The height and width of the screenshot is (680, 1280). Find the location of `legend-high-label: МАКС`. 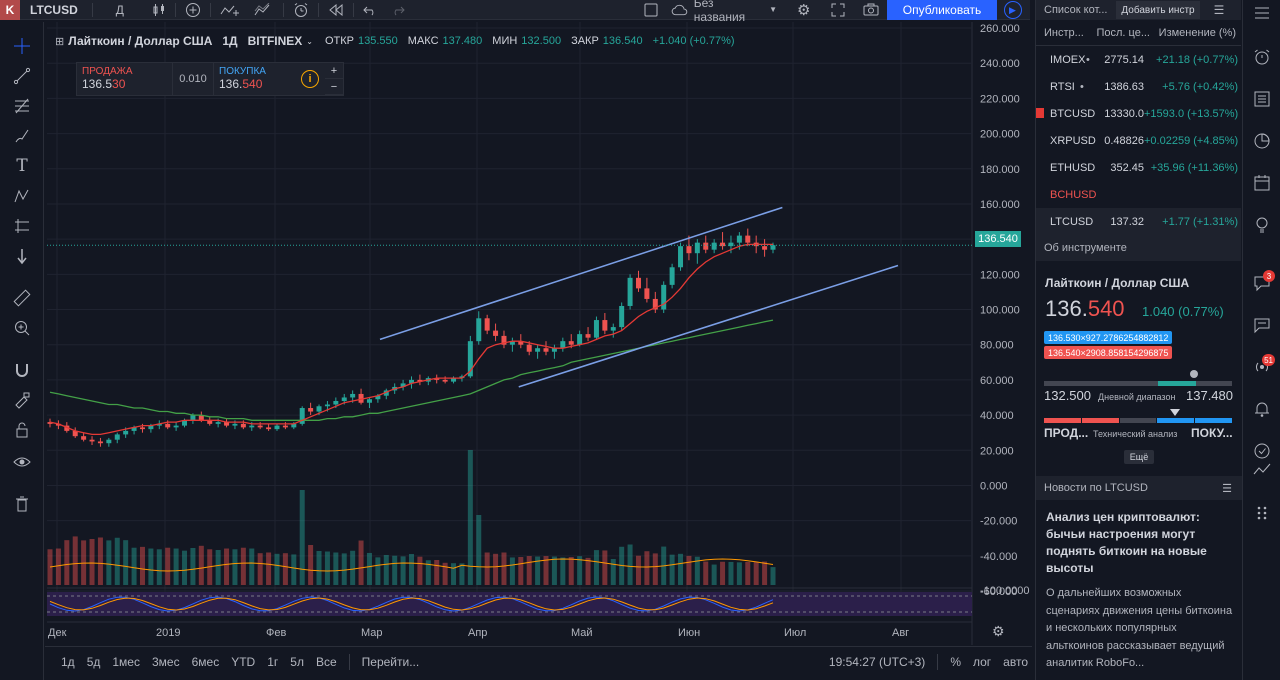

legend-high-label: МАКС is located at coordinates (423, 41).